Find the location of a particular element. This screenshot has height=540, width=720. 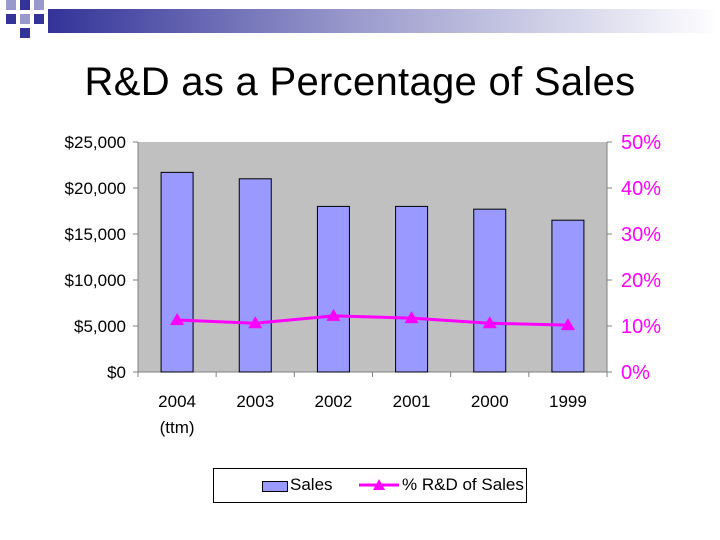

title-bar-decoration is located at coordinates (363, 19).